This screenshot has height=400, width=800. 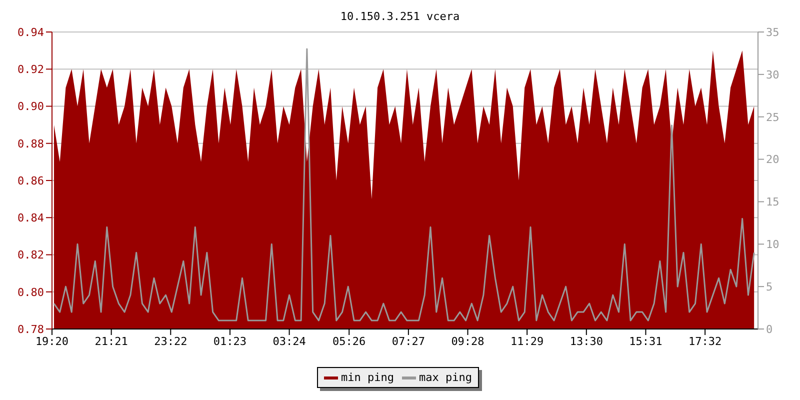 I want to click on y2-tick-label: 10, so click(x=773, y=245).